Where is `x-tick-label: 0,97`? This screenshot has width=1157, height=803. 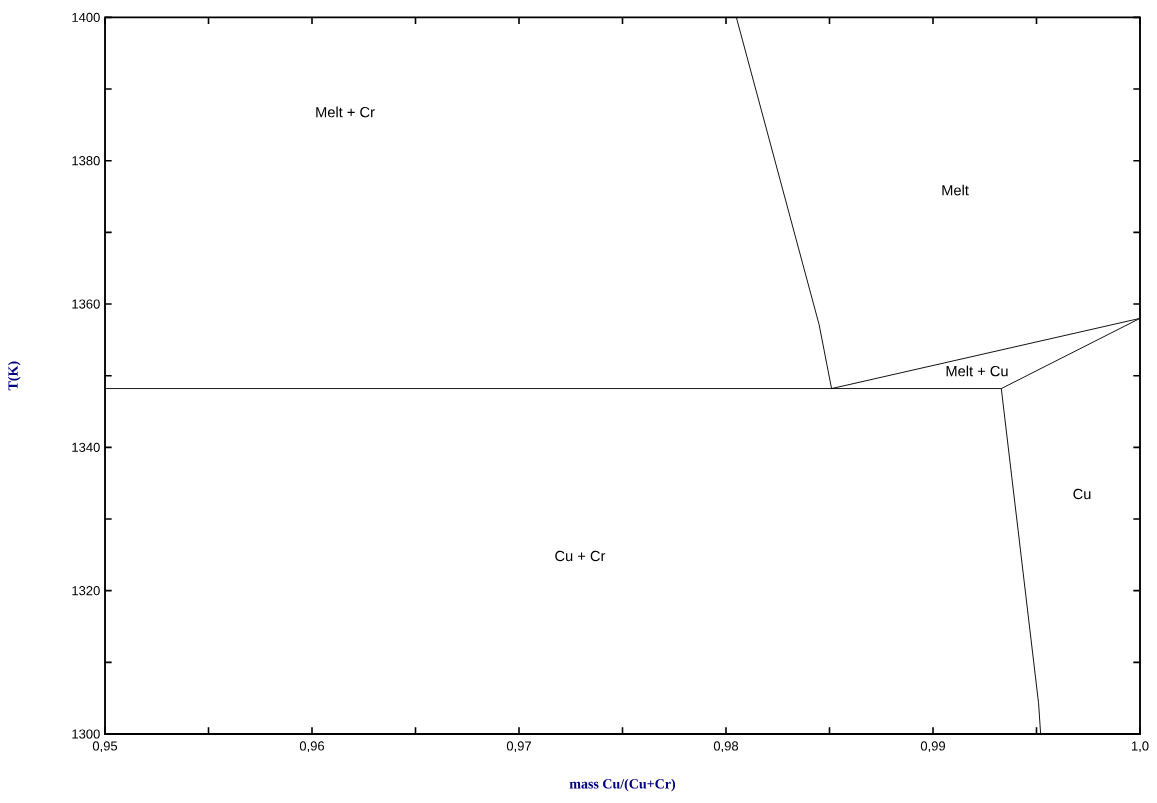 x-tick-label: 0,97 is located at coordinates (519, 747).